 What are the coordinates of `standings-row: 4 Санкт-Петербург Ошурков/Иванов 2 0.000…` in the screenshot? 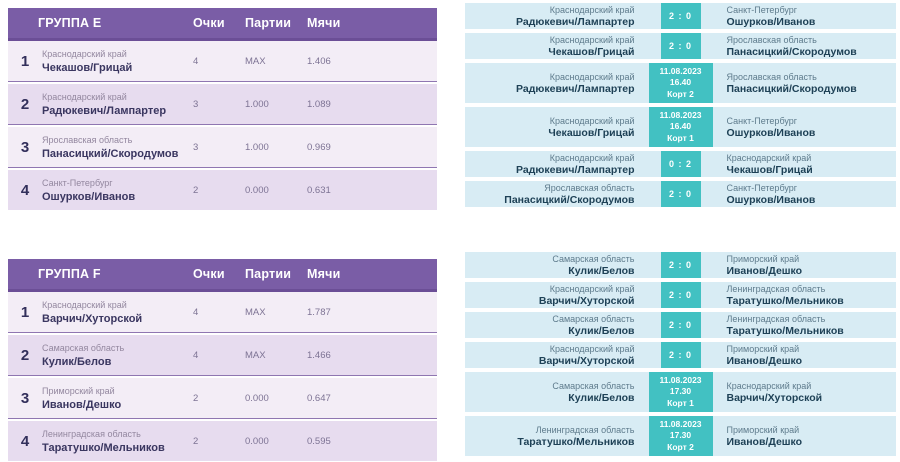 It's located at (222, 190).